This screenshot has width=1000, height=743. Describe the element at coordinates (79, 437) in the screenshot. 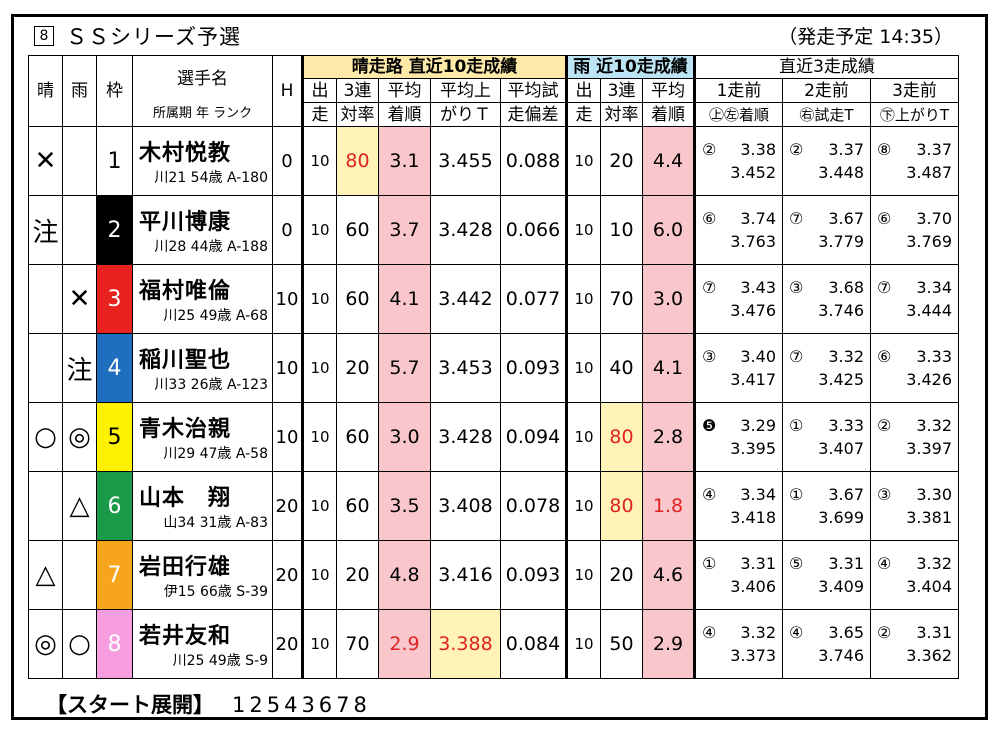

I see `prediction-rain: ◎` at that location.